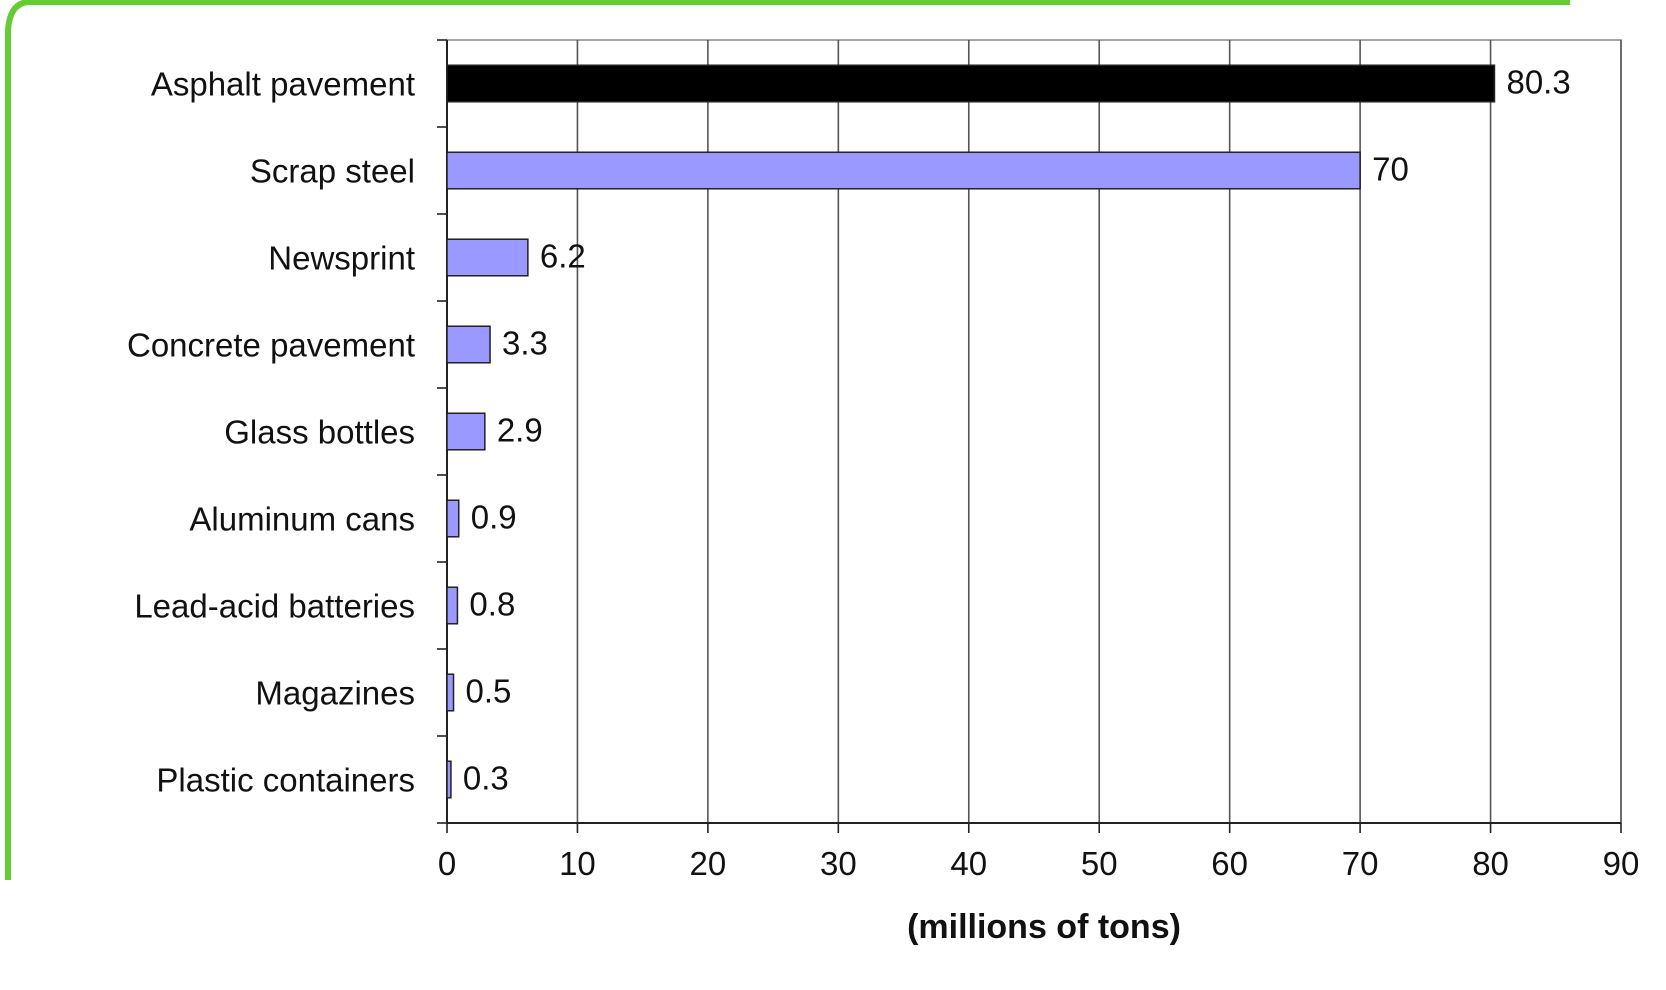 The height and width of the screenshot is (990, 1666). I want to click on bar-scrap-steel, so click(903, 170).